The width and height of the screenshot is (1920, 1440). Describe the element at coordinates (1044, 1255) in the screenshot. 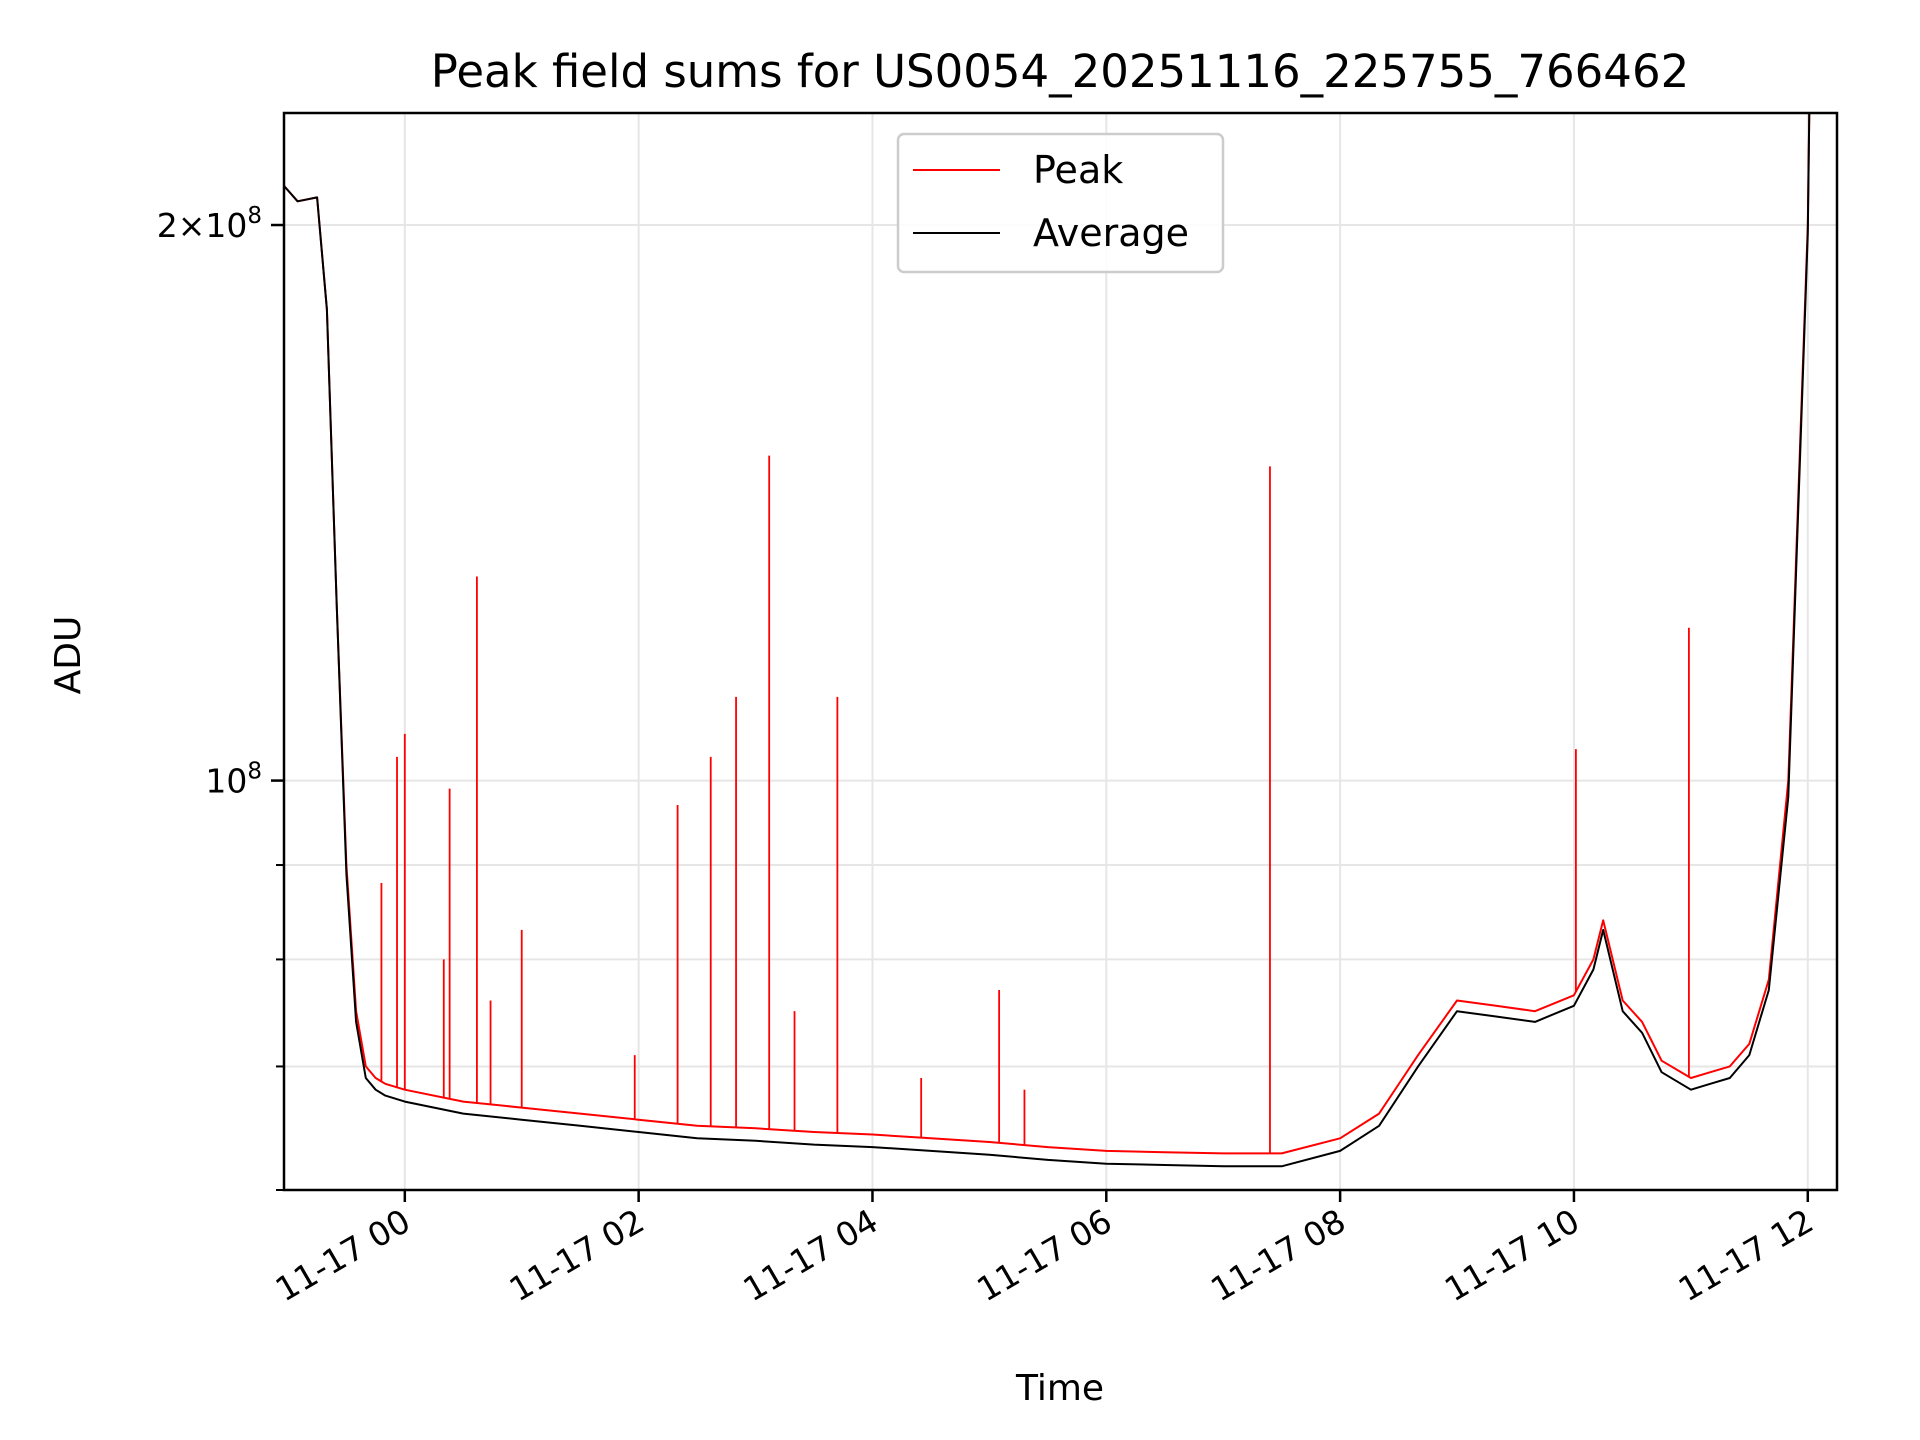

I see `x-tick-label: 11-17 06` at that location.